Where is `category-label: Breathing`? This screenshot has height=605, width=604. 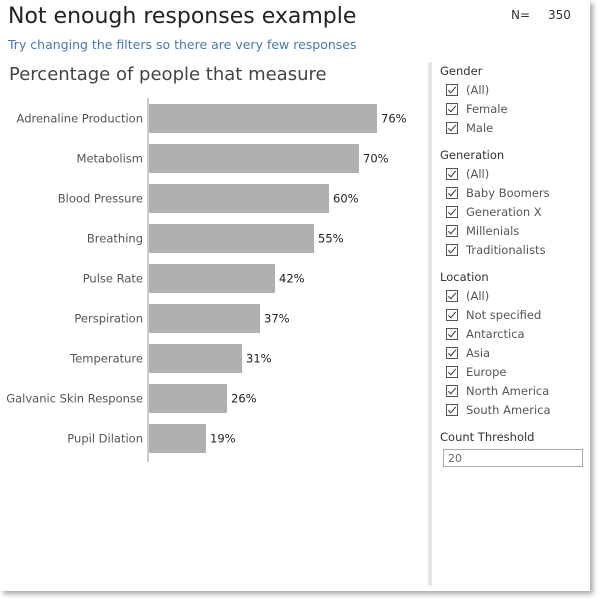
category-label: Breathing is located at coordinates (115, 239).